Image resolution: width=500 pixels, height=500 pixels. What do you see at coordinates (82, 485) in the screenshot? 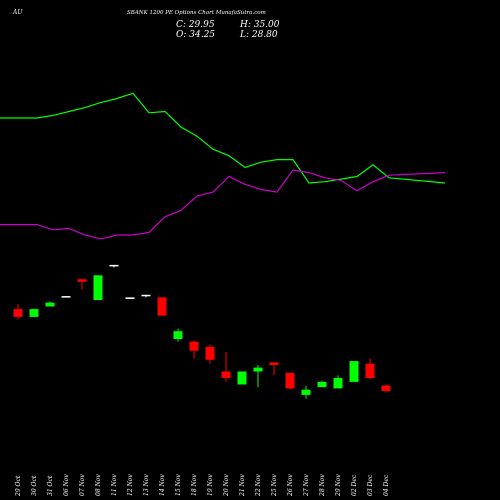
I see `x-tick-label: 07 Nov` at bounding box center [82, 485].